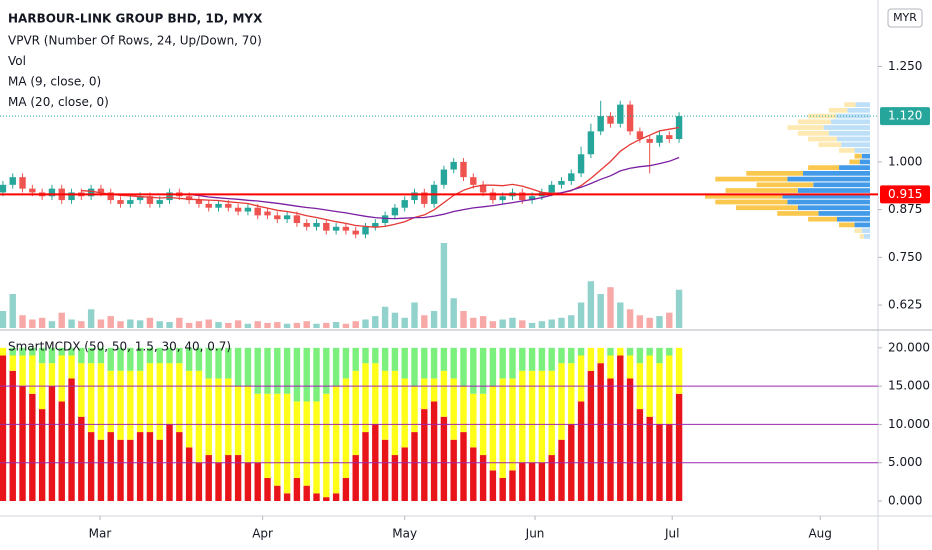 This screenshot has width=932, height=550. Describe the element at coordinates (819, 534) in the screenshot. I see `x-tick-label: Aug` at that location.